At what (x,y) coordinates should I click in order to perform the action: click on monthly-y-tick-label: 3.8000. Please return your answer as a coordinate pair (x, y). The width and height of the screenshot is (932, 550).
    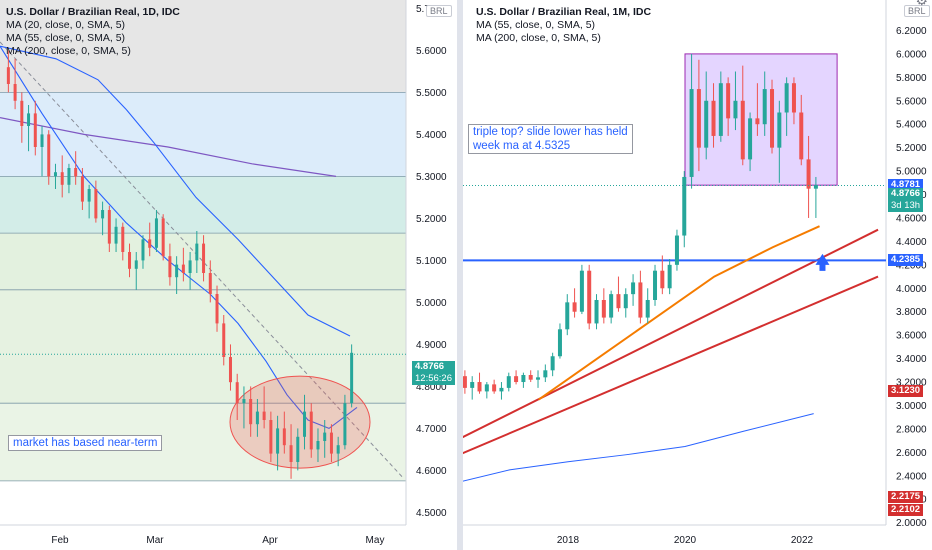
    Looking at the image, I should click on (911, 312).